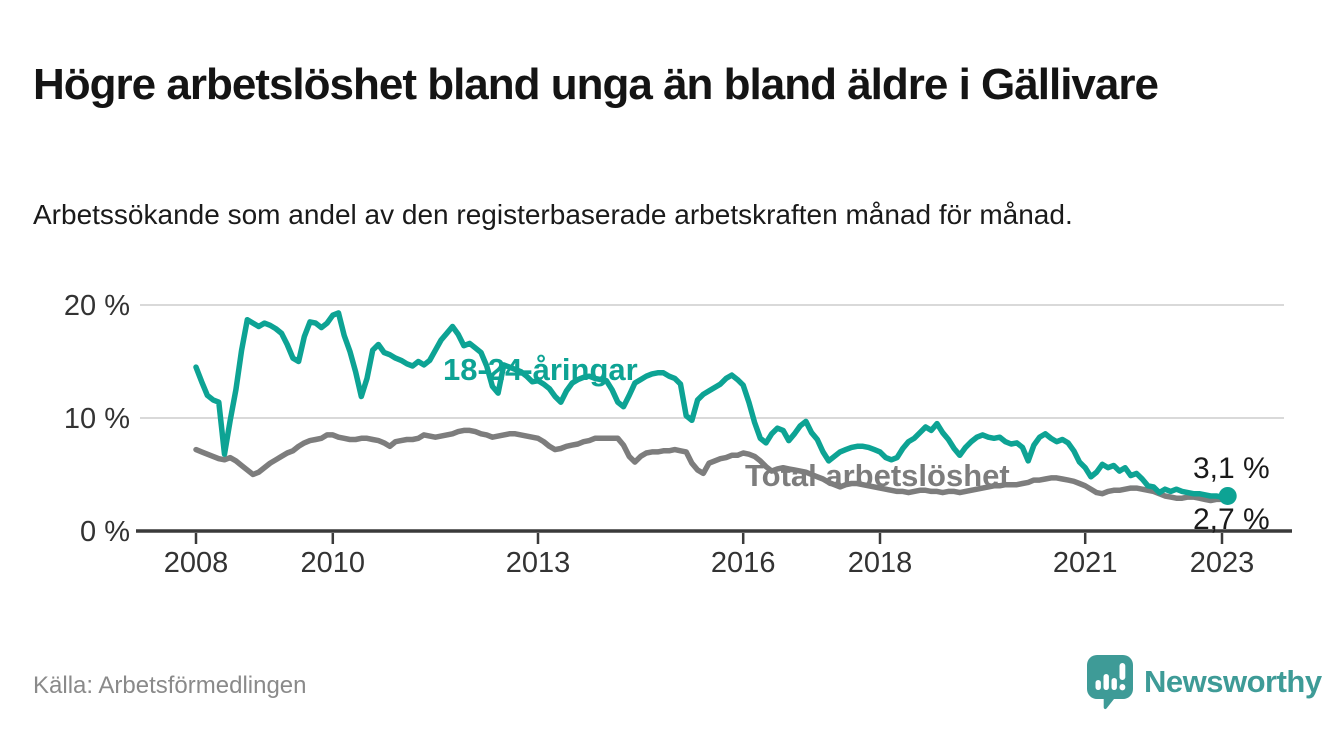  I want to click on newsworthy-logo: Newsworthy, so click(1204, 682).